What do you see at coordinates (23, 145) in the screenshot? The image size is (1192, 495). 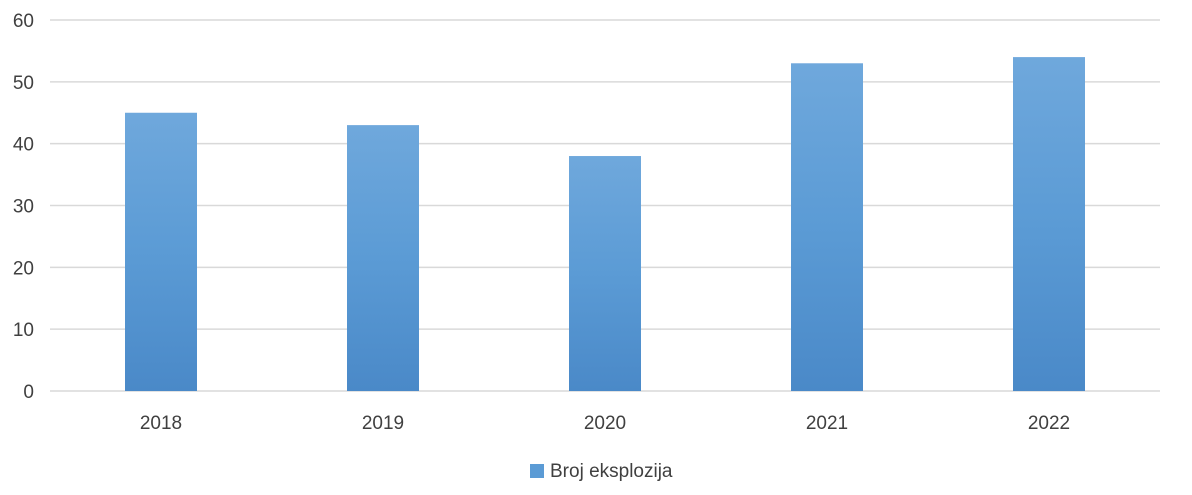 I see `y-tick-label: 40` at bounding box center [23, 145].